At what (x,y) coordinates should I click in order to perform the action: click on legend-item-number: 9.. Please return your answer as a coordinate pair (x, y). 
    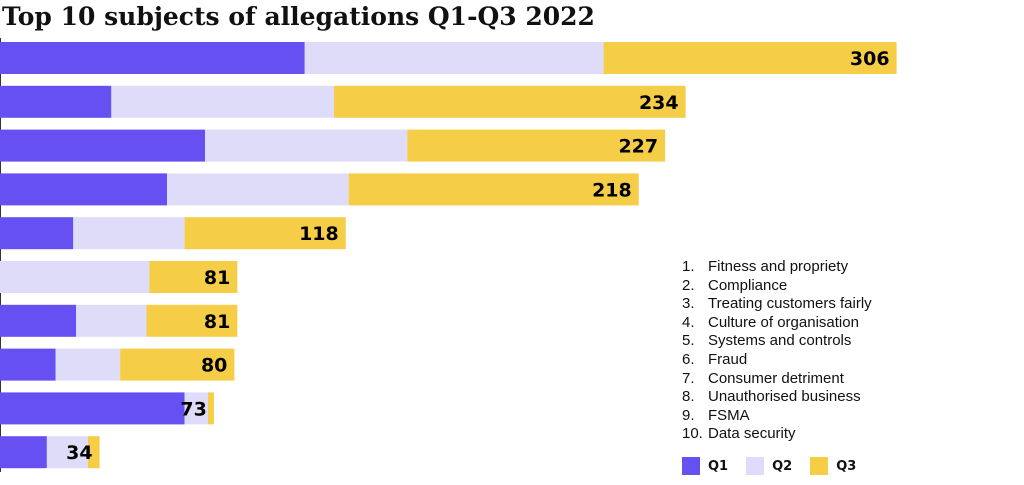
    Looking at the image, I should click on (688, 415).